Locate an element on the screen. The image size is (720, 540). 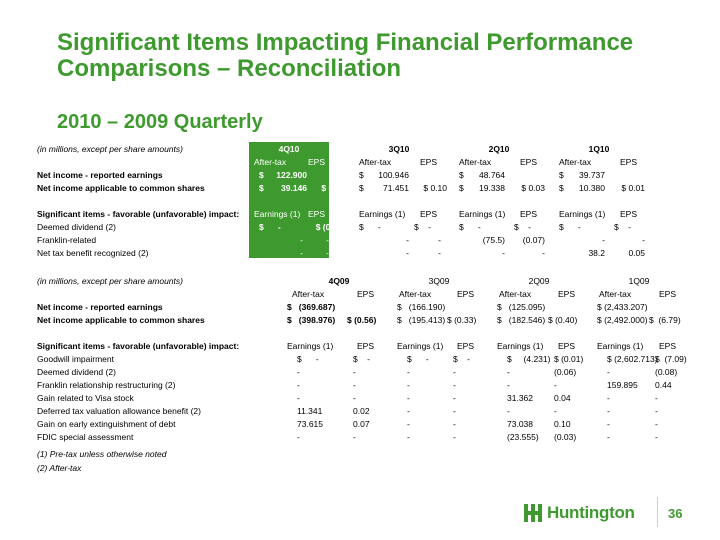
row-label: Franklin-related is located at coordinates (67, 240).